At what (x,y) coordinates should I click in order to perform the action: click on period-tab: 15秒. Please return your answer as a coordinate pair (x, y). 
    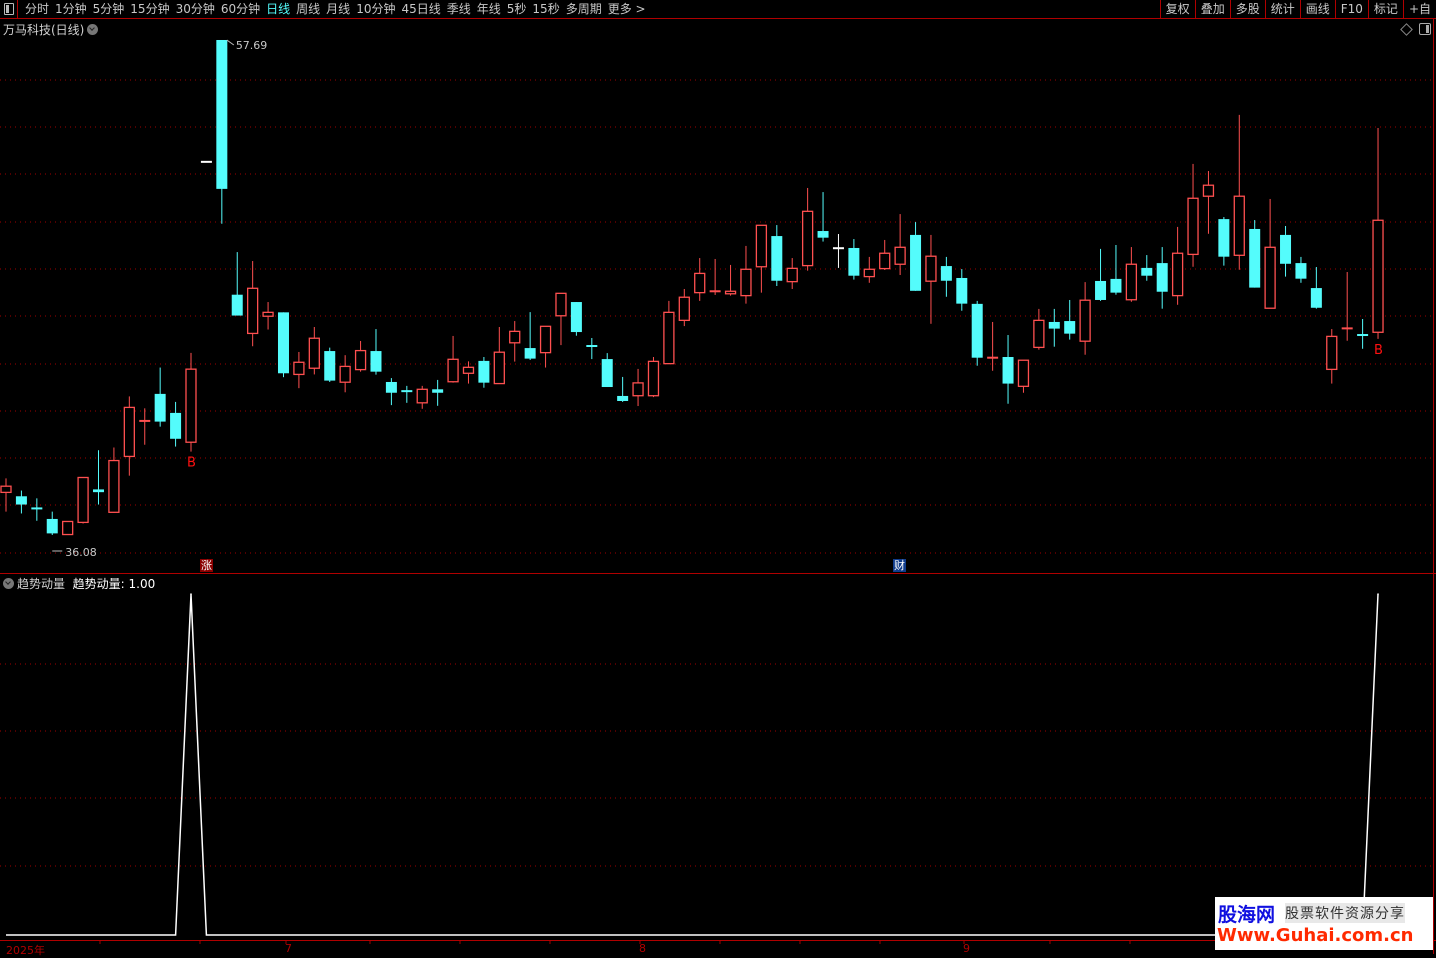
    Looking at the image, I should click on (546, 9).